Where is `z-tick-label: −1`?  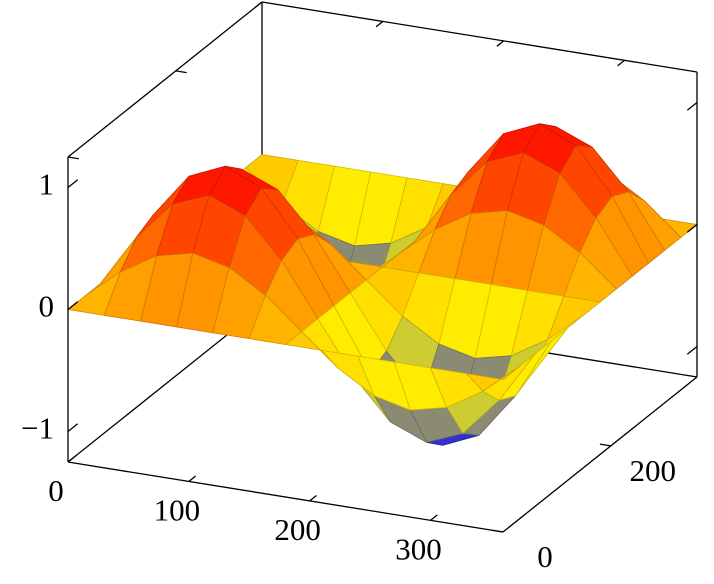 z-tick-label: −1 is located at coordinates (37, 428).